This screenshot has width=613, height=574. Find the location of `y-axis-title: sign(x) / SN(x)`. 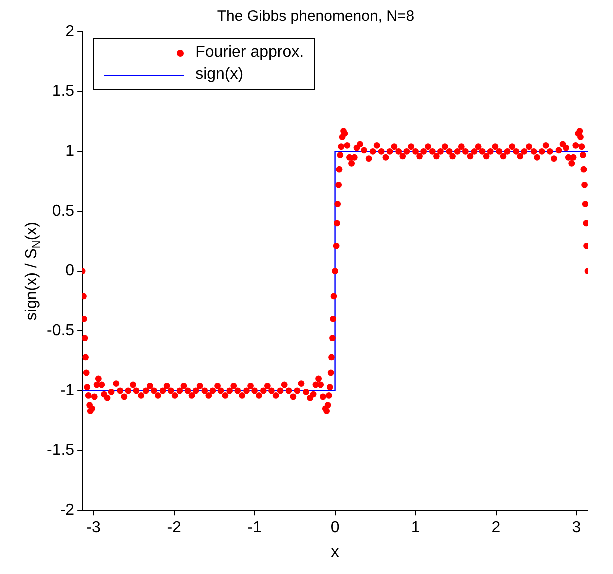

y-axis-title: sign(x) / SN(x) is located at coordinates (33, 271).